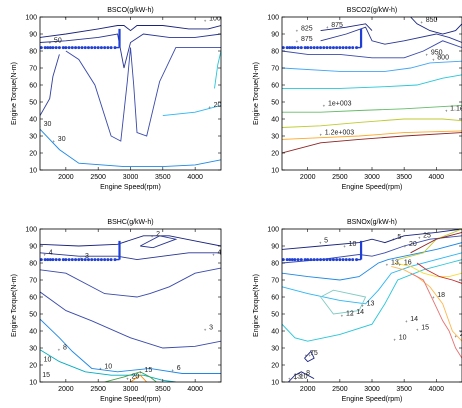  I want to click on chart-3-ytick-label-5: 50, so click(33, 315).